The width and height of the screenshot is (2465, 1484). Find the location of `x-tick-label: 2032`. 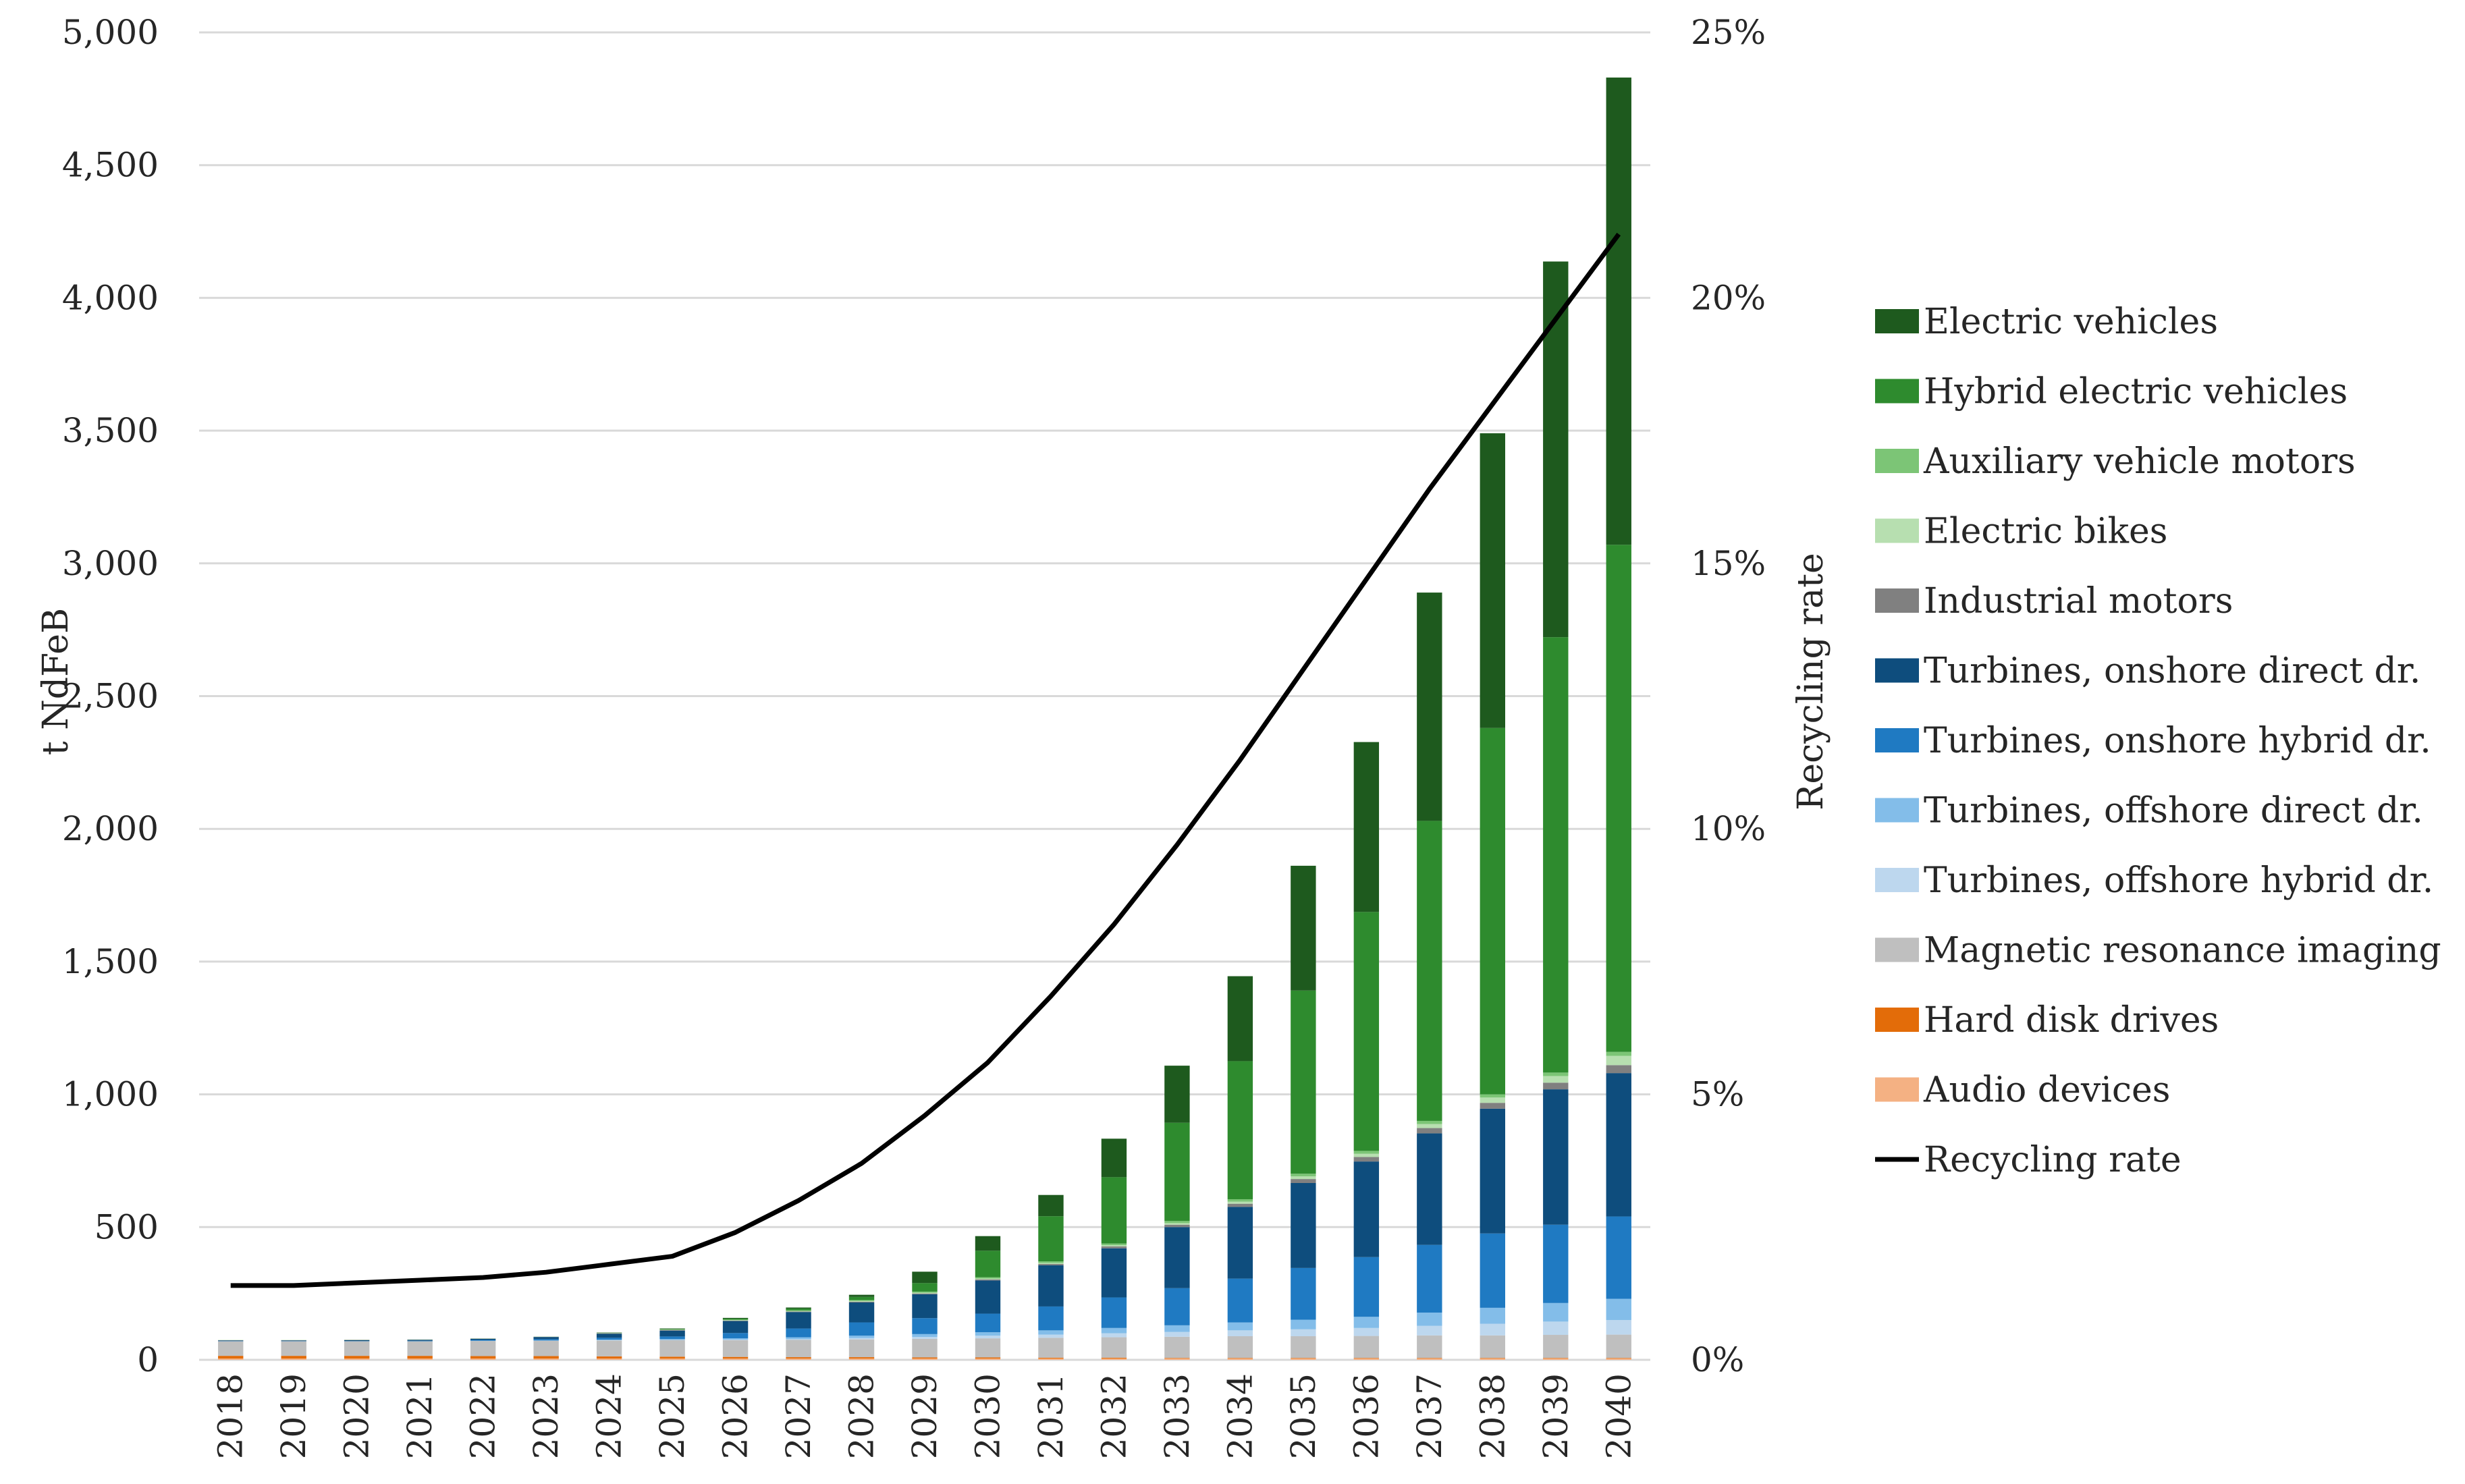

x-tick-label: 2032 is located at coordinates (1113, 1416).